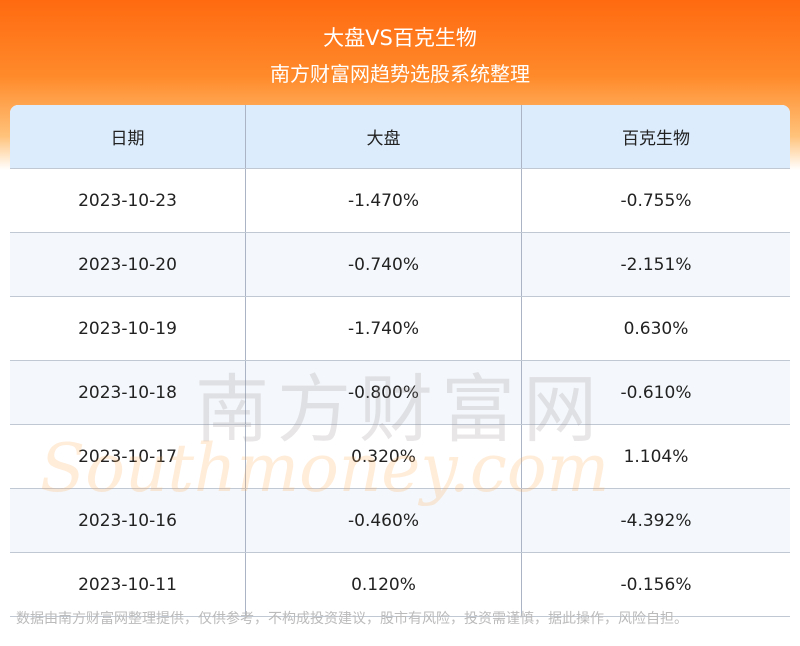  I want to click on watermark: Southmoney.com, so click(325, 468).